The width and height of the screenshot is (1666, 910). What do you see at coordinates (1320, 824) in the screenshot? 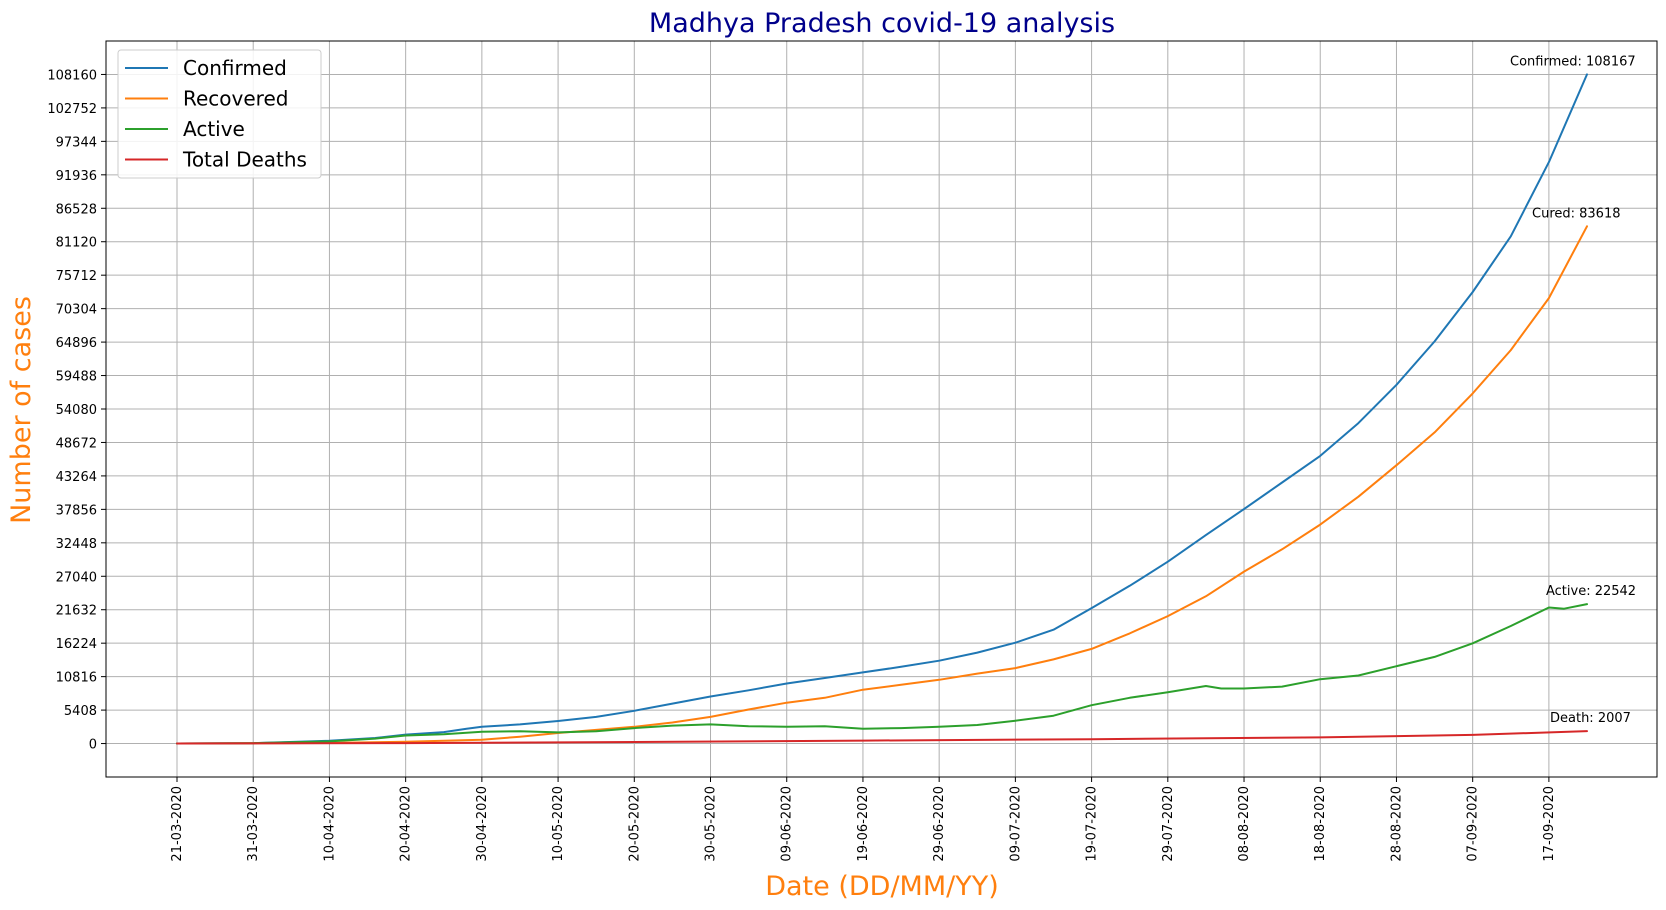
I see `x-tick-label: 18-08-2020` at bounding box center [1320, 824].